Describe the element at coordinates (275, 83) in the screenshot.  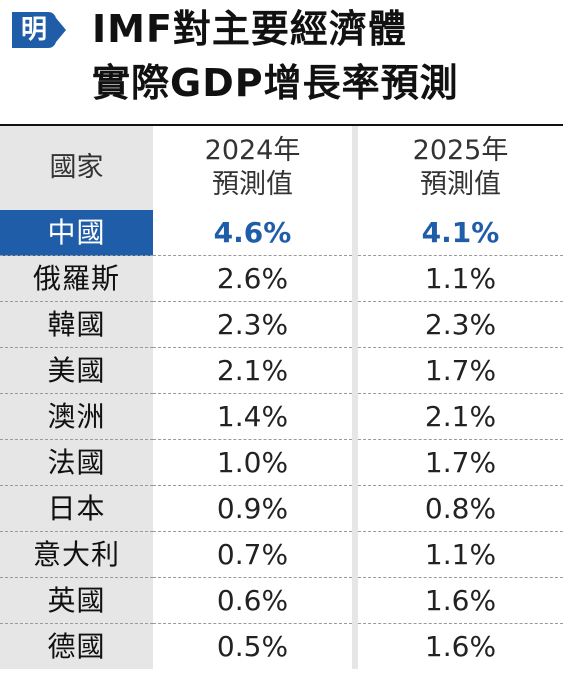
I see `page-title-line2: 實際GDP增長率預測` at that location.